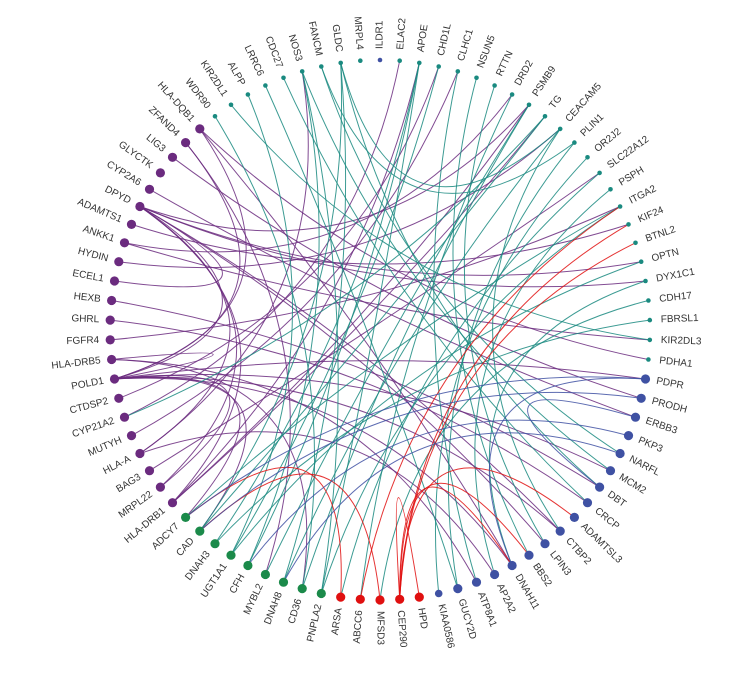 The height and width of the screenshot is (699, 744). I want to click on node-label-hexb: HEXB, so click(87, 298).